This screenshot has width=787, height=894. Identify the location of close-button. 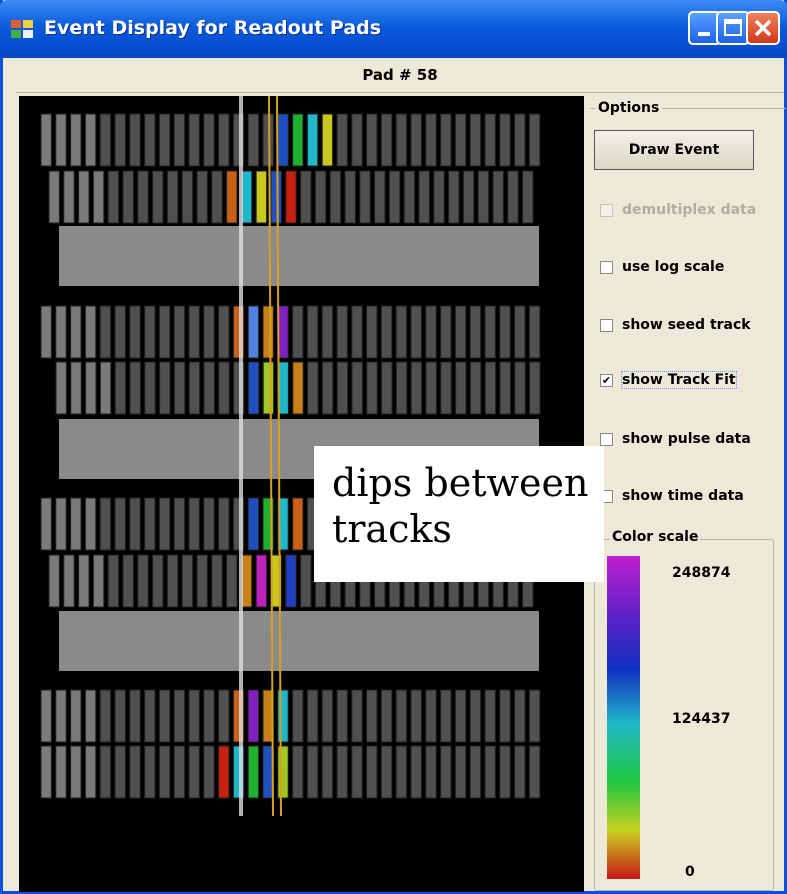
(763, 28).